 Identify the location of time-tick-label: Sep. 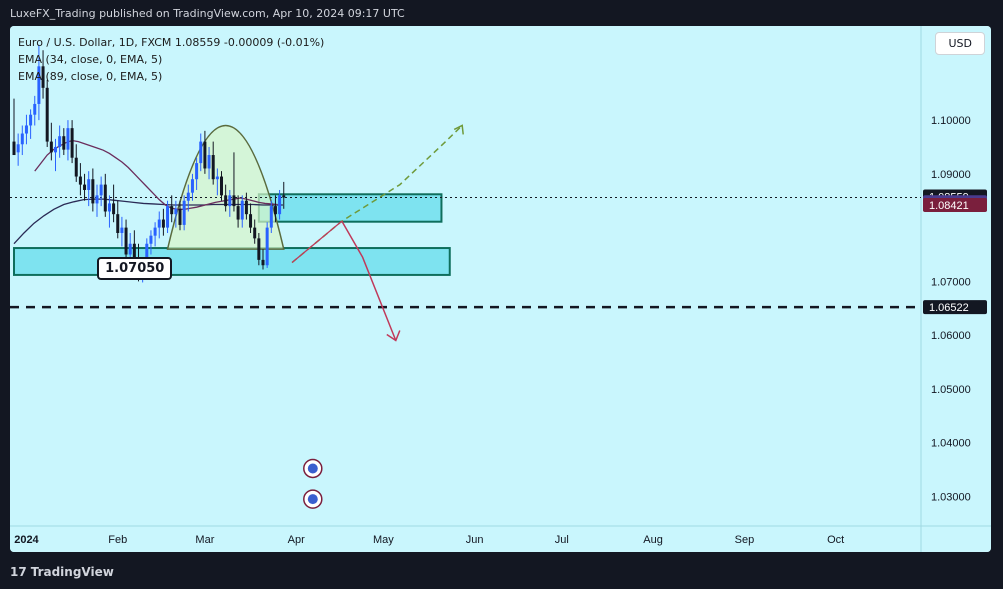
(745, 540).